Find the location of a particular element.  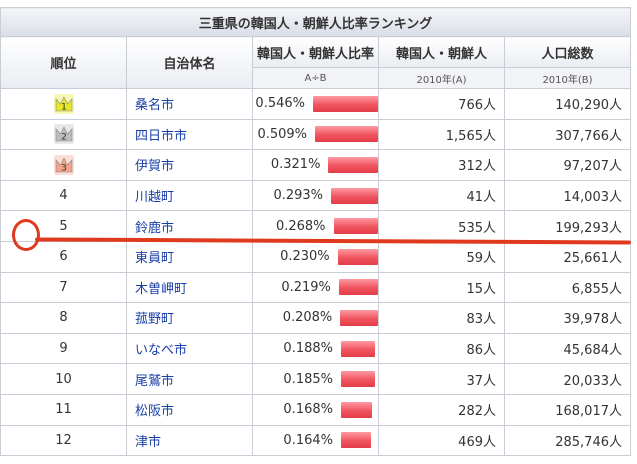

rank-cell: 7 is located at coordinates (63, 287).